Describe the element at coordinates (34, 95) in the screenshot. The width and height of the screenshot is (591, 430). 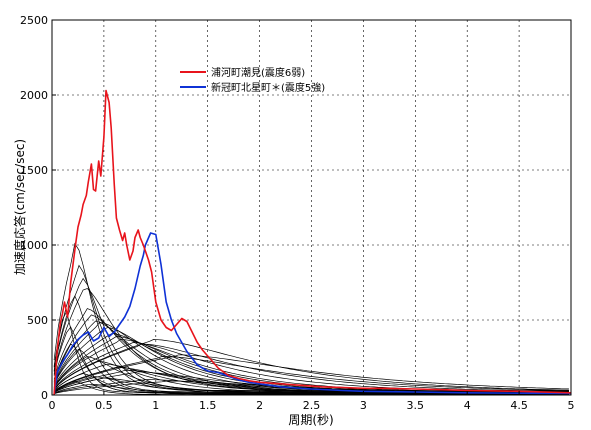
I see `y-tick-label: 2000` at that location.